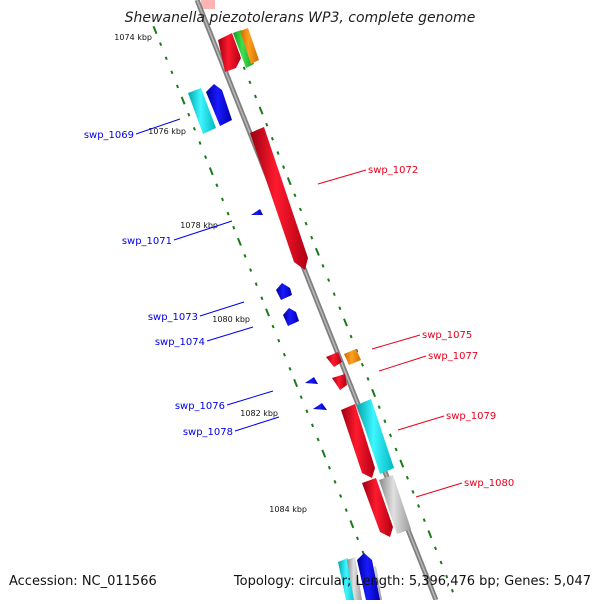 The height and width of the screenshot is (604, 600). Describe the element at coordinates (199, 225) in the screenshot. I see `kbp-label-1078: 1078 kbp` at that location.